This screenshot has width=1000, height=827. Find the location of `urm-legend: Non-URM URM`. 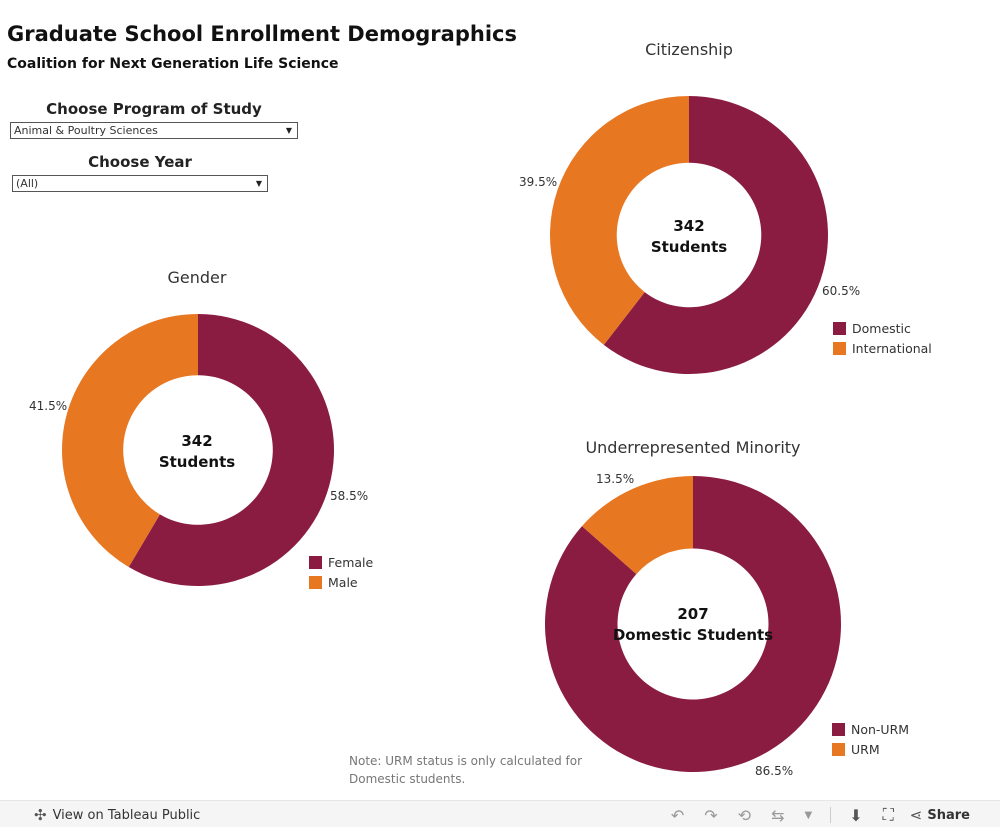

urm-legend: Non-URM URM is located at coordinates (870, 739).